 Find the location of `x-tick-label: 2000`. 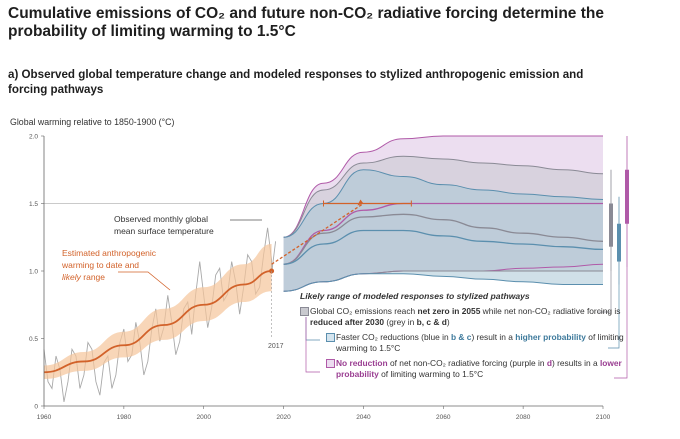

x-tick-label: 2000 is located at coordinates (203, 417).